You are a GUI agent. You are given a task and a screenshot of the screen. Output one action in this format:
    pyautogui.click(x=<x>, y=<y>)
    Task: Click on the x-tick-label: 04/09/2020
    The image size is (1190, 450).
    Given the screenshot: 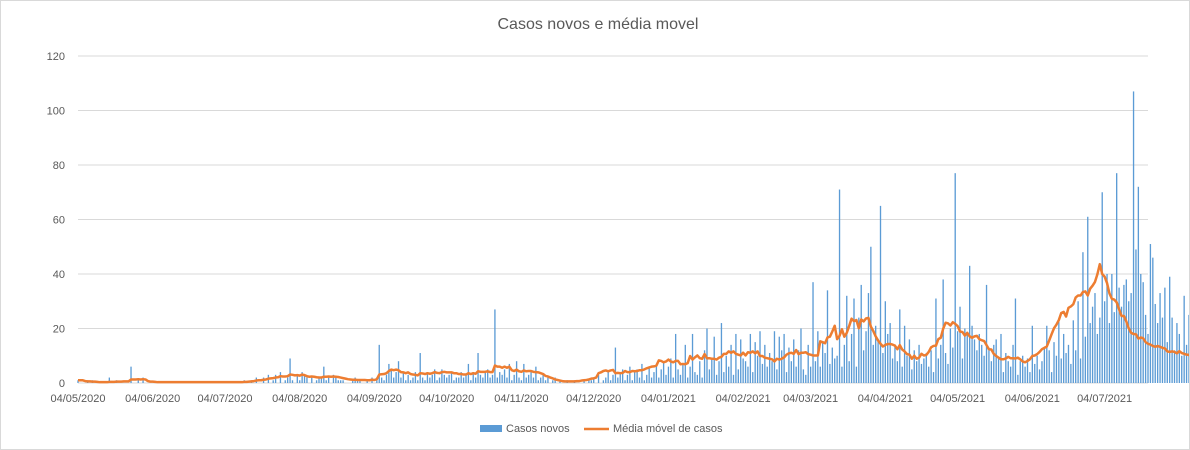 What is the action you would take?
    pyautogui.click(x=374, y=399)
    